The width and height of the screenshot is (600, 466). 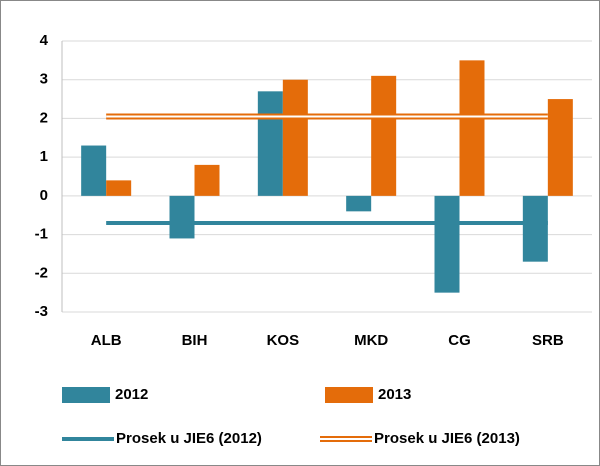 I want to click on x-tick-label: KOS, so click(x=283, y=340).